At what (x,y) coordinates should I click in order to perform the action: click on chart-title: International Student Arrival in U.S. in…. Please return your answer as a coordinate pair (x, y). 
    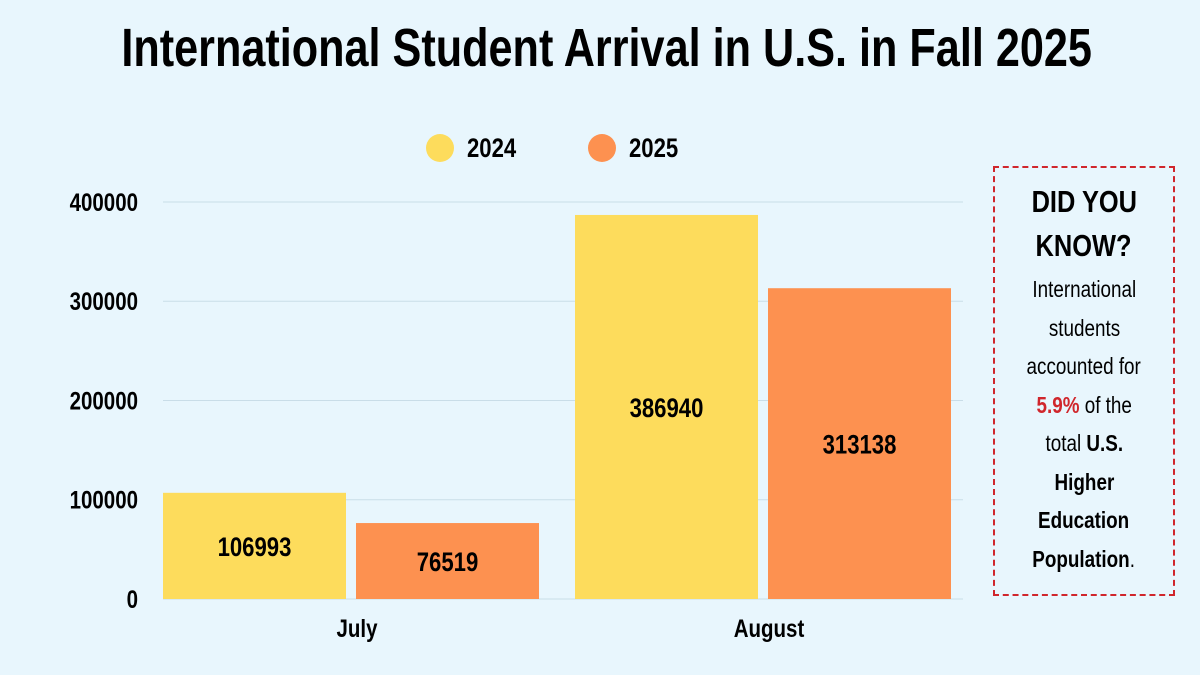
    Looking at the image, I should click on (606, 48).